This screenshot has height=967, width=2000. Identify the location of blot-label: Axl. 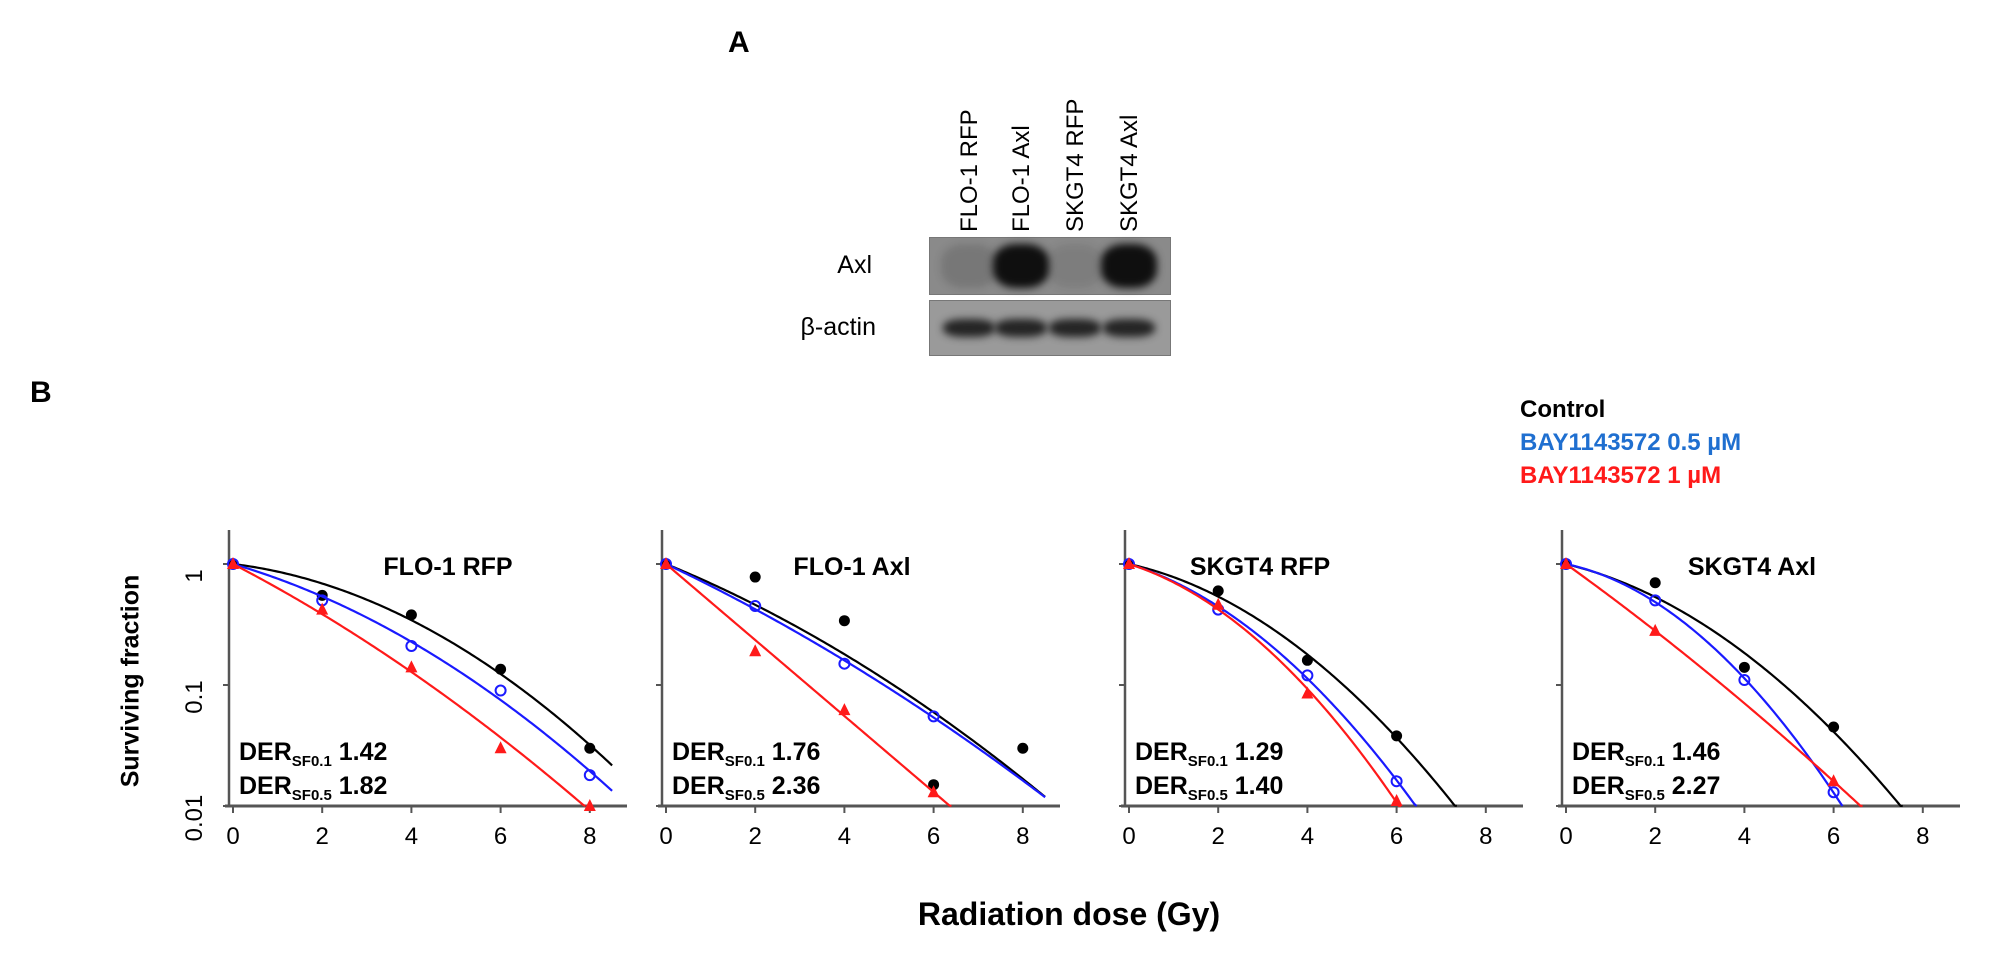
(854, 265).